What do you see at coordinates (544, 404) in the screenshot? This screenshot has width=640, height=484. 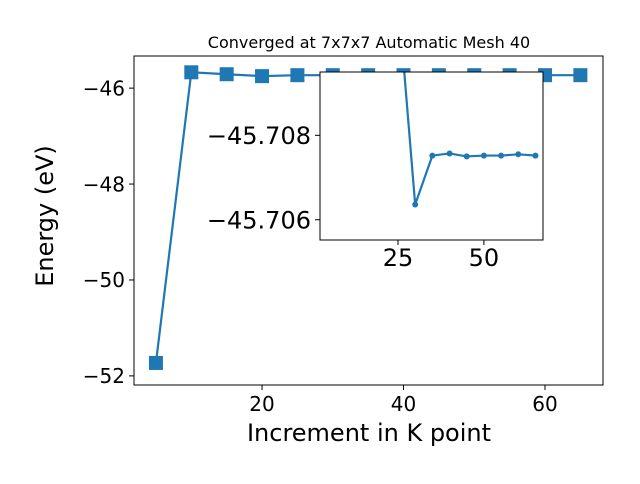 I see `x-tick-label: 60` at bounding box center [544, 404].